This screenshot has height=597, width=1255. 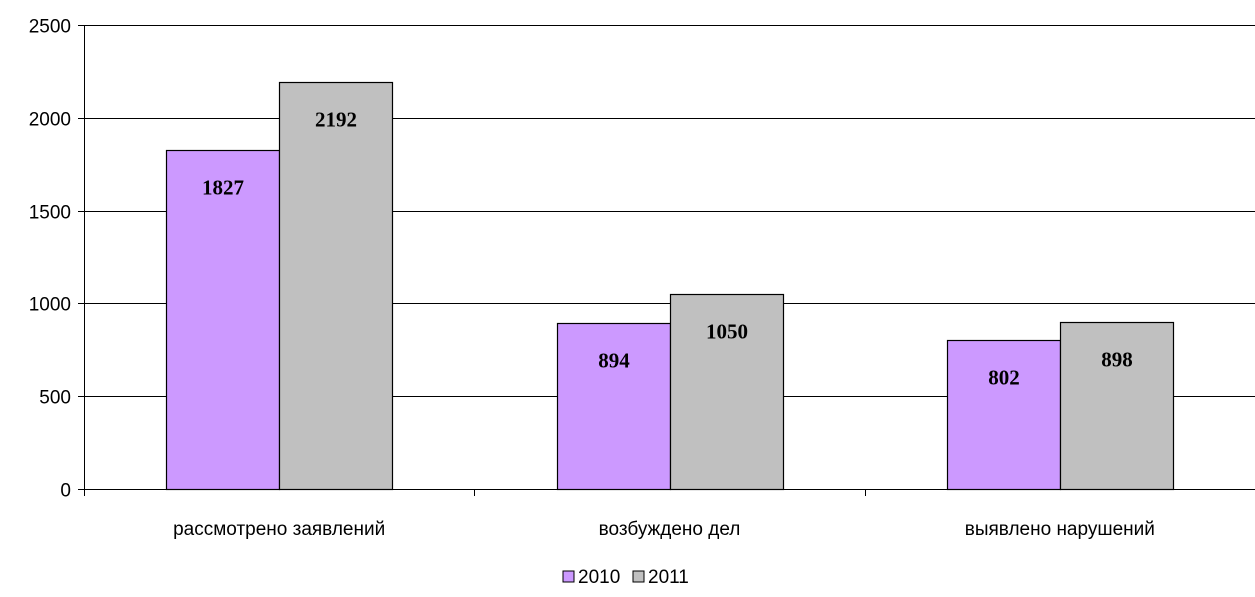 What do you see at coordinates (50, 259) in the screenshot?
I see `y-tick-labels: 0 500 1000 1500 2000 2500` at bounding box center [50, 259].